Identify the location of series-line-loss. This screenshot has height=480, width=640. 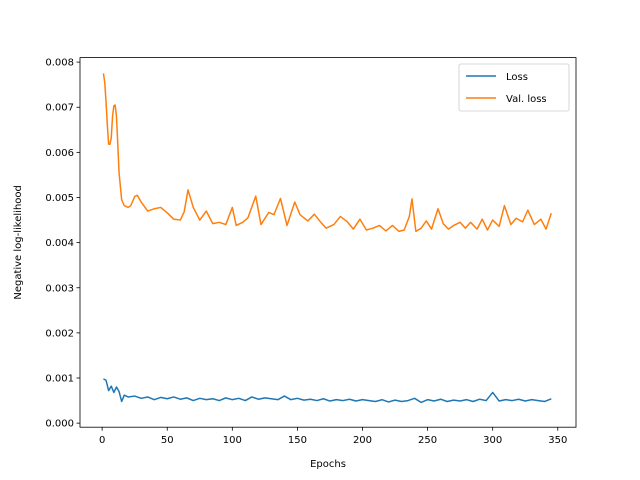
(327, 391).